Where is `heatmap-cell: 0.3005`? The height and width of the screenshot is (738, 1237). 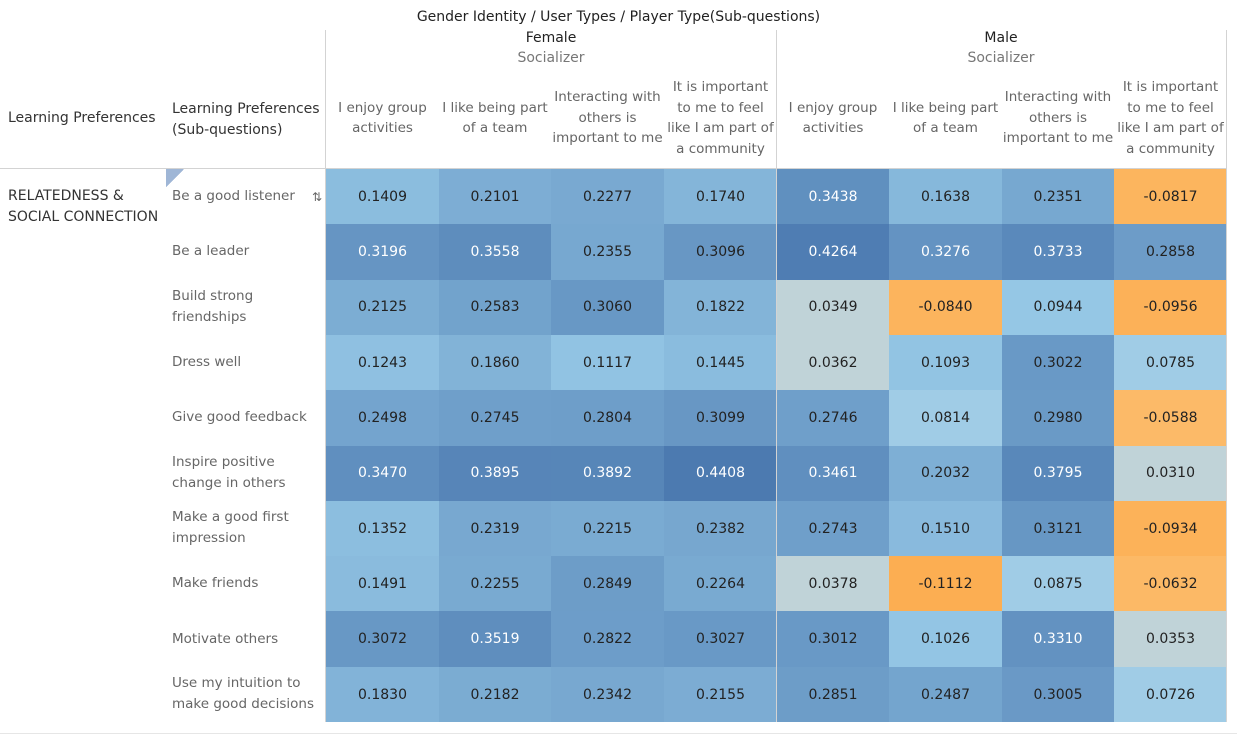
heatmap-cell: 0.3005 is located at coordinates (1058, 694).